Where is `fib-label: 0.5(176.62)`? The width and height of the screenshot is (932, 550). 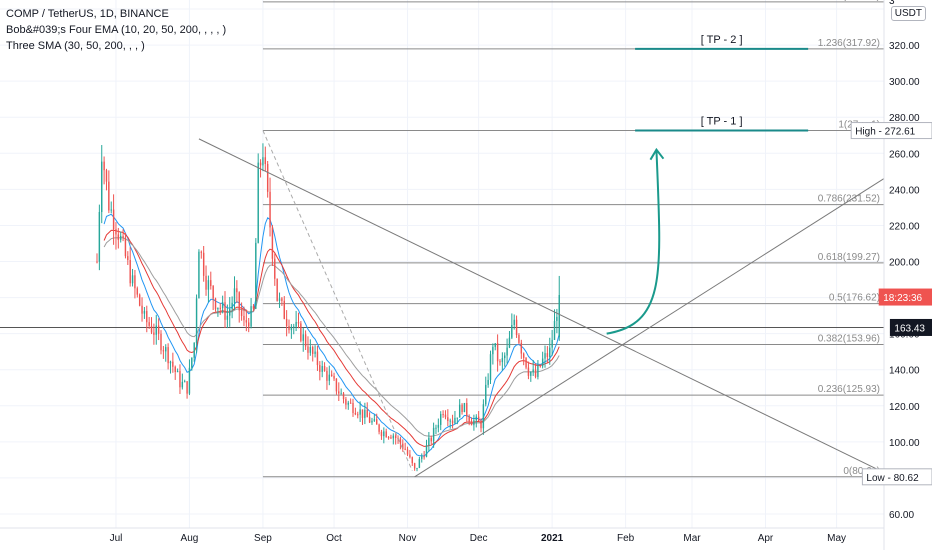 fib-label: 0.5(176.62) is located at coordinates (854, 298).